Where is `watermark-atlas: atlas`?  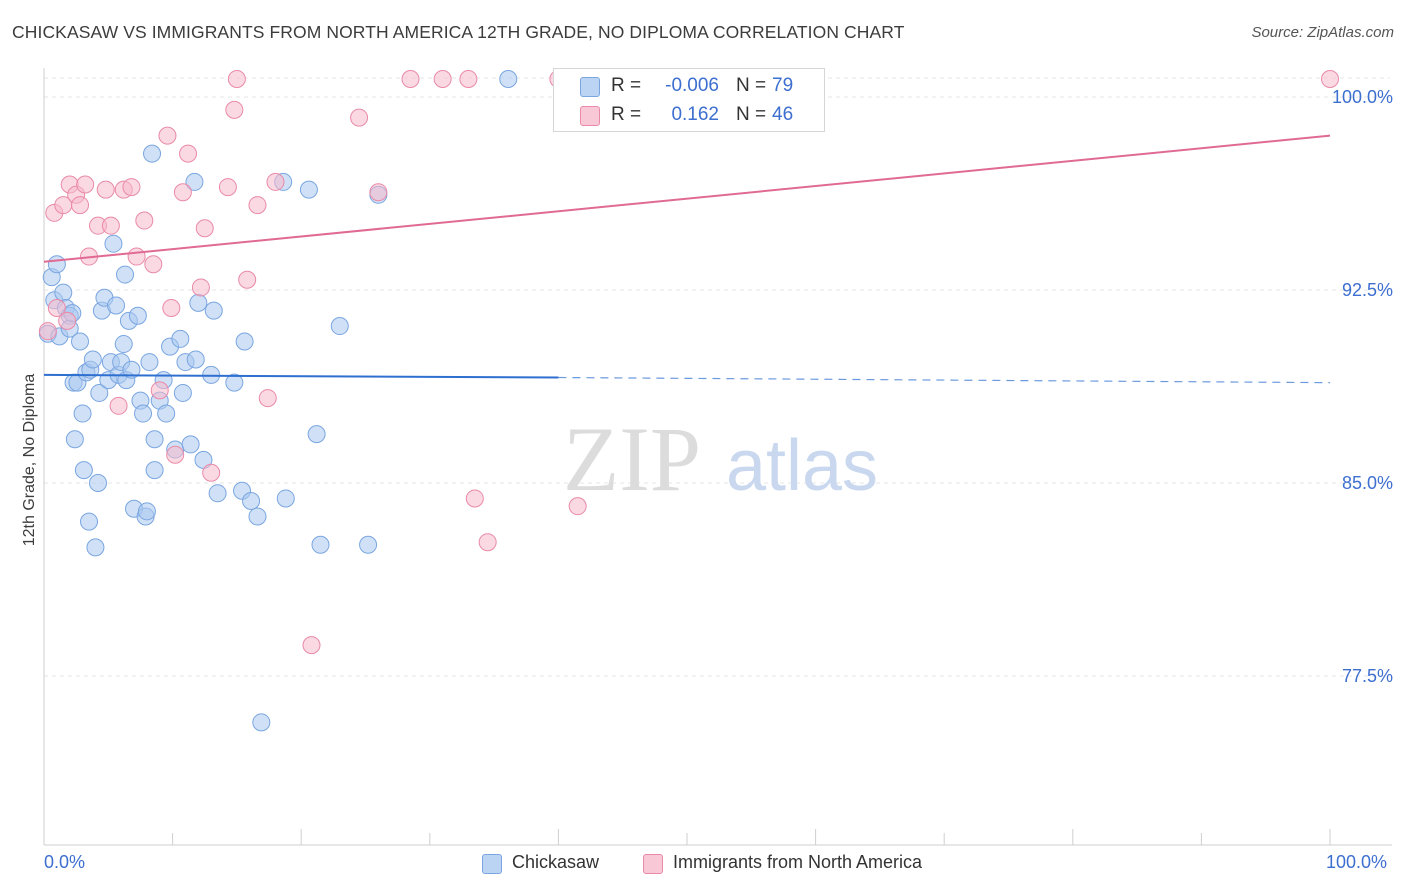 watermark-atlas: atlas is located at coordinates (802, 466).